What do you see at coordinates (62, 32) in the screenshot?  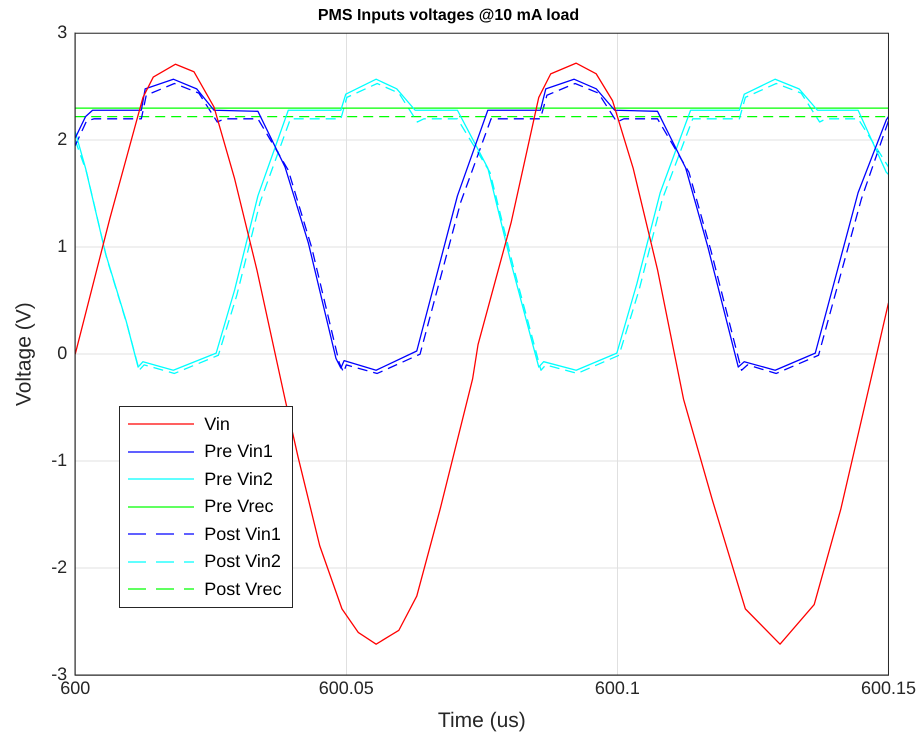 I see `y-tick-label: 3` at bounding box center [62, 32].